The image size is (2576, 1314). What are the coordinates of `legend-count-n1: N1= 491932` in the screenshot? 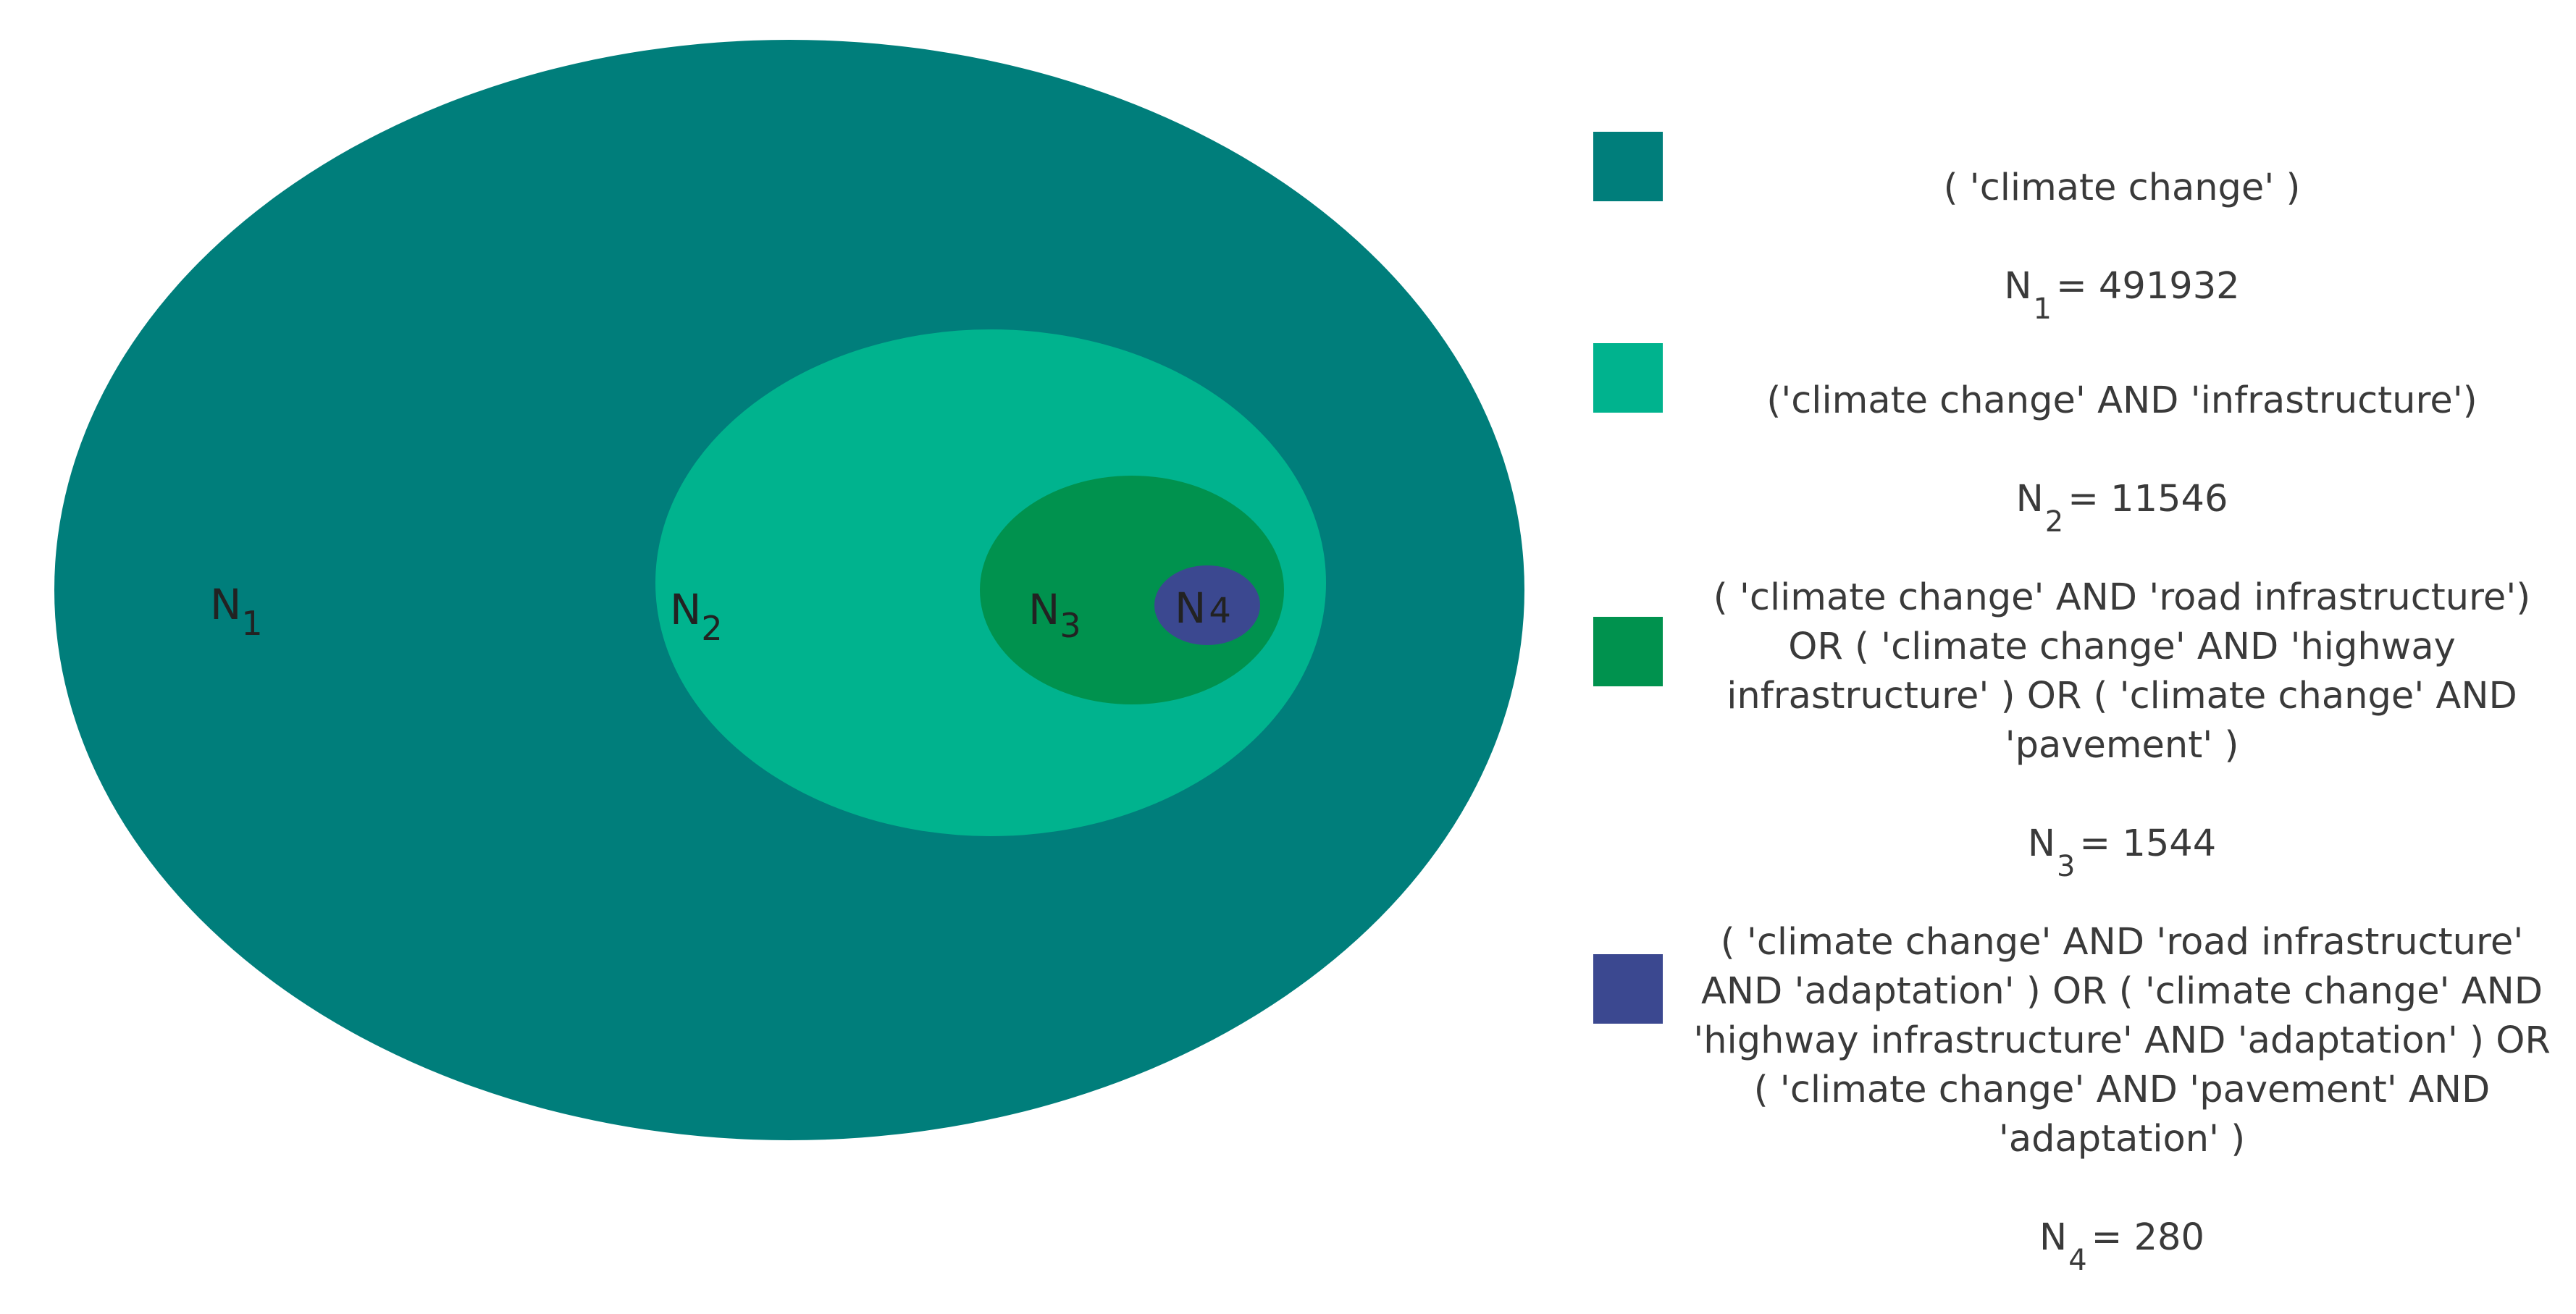 It's located at (2122, 295).